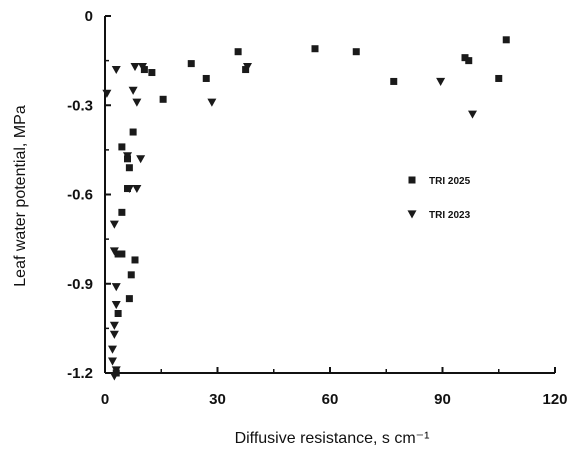  I want to click on x-tick-label: 90, so click(442, 399).